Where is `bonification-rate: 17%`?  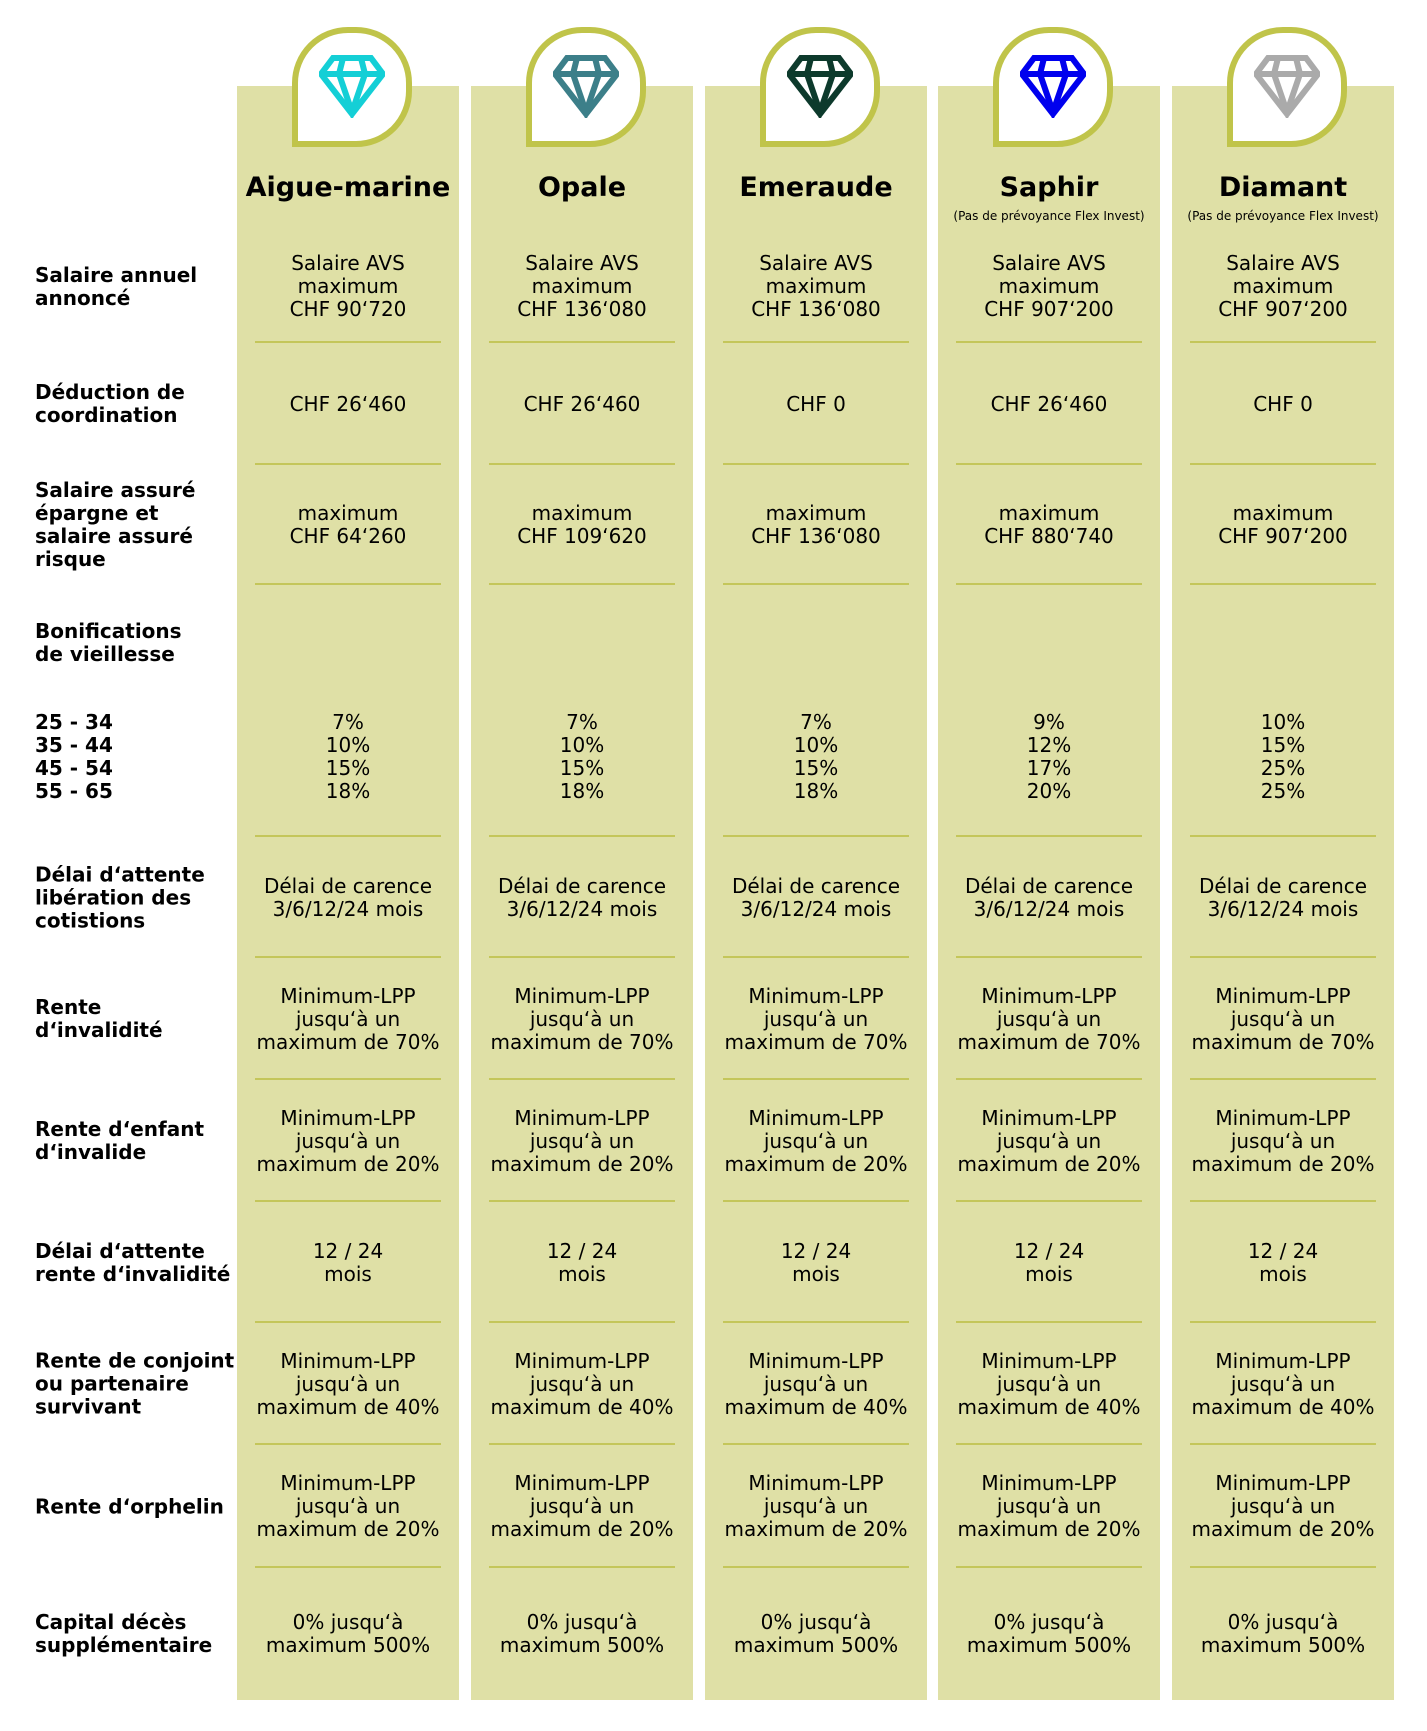 bonification-rate: 17% is located at coordinates (1049, 768).